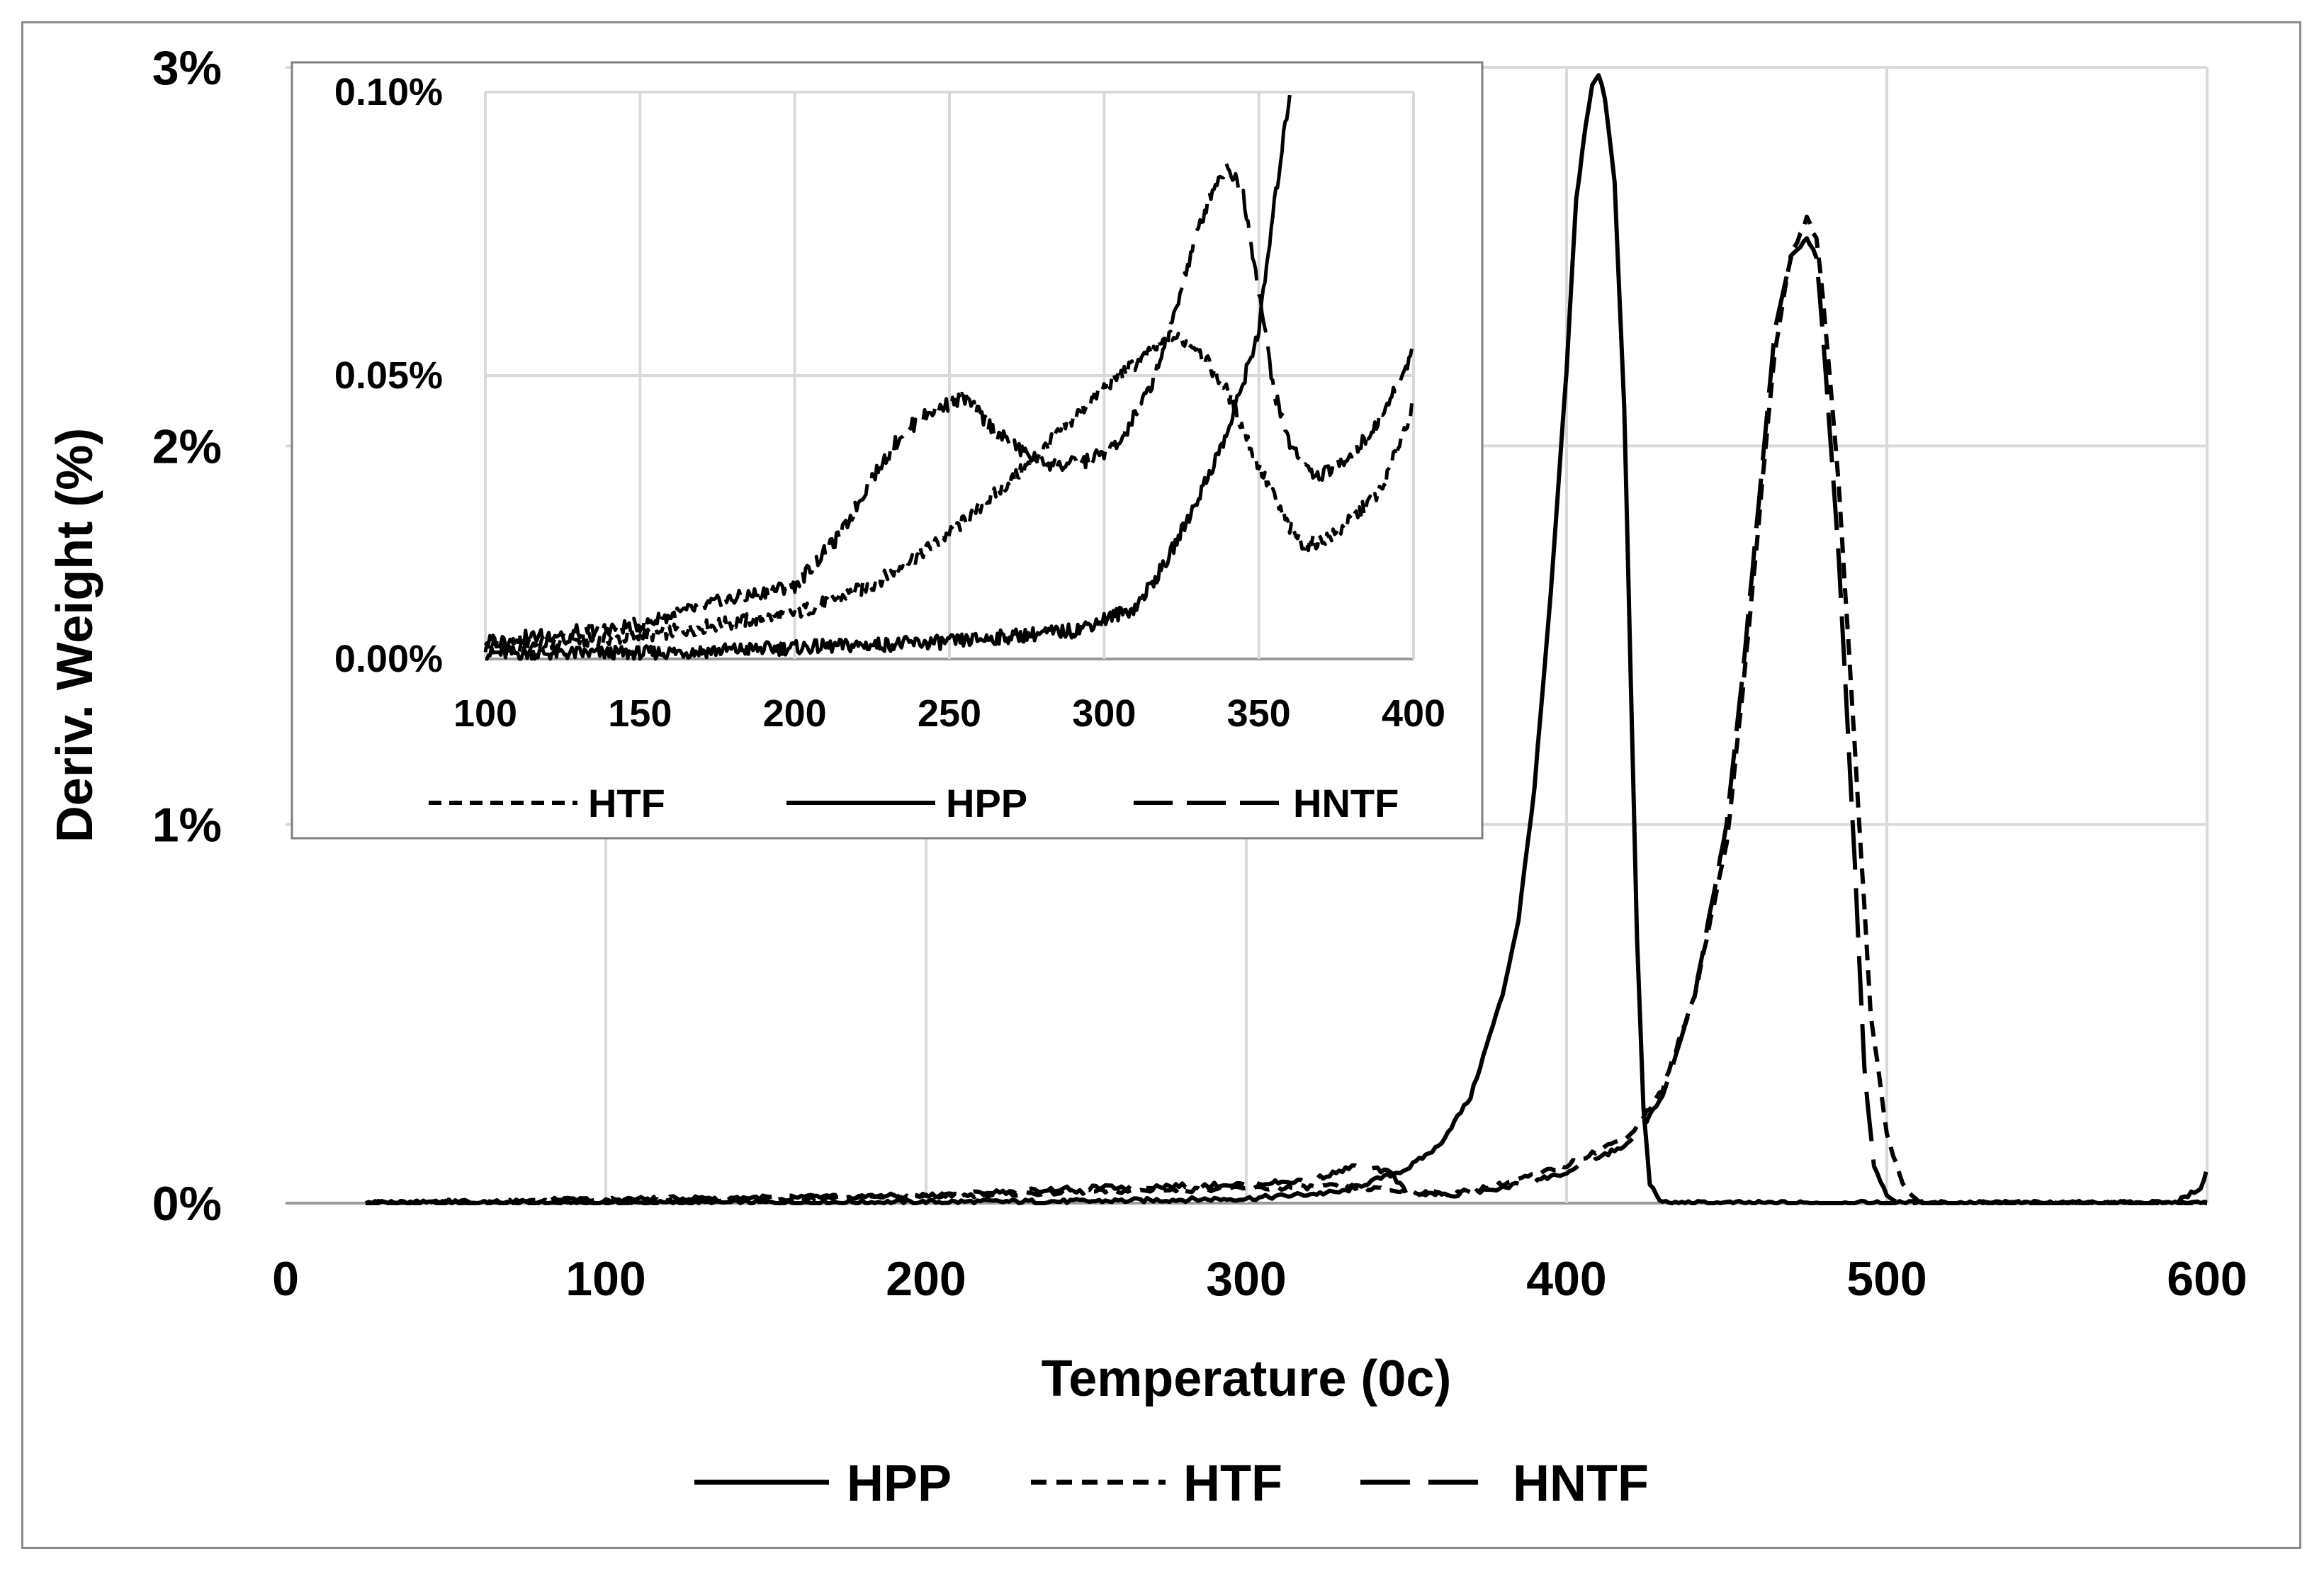 The image size is (2324, 1573). Describe the element at coordinates (1104, 713) in the screenshot. I see `inset-x-tick-label-300: 300` at that location.